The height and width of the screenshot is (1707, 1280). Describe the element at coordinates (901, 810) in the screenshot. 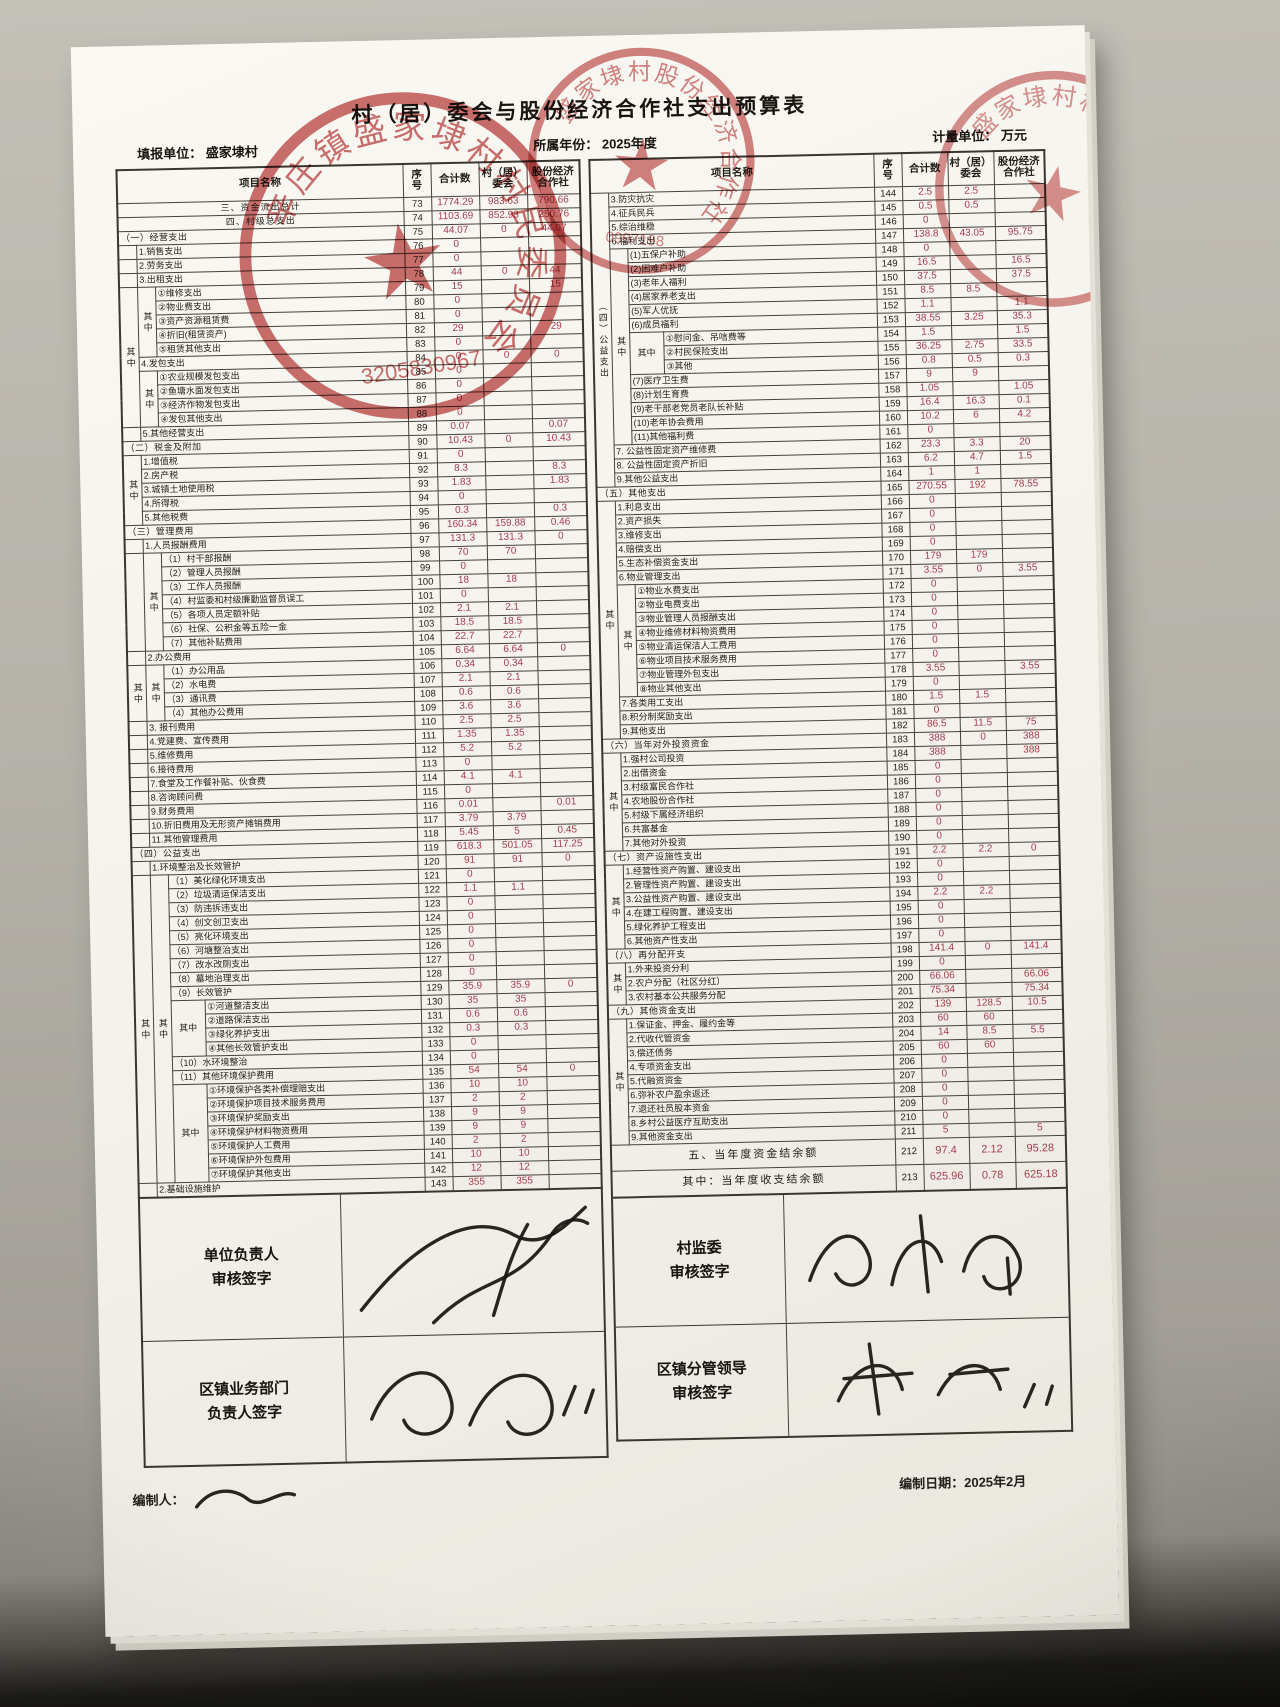

I see `seq-cell: 188` at that location.